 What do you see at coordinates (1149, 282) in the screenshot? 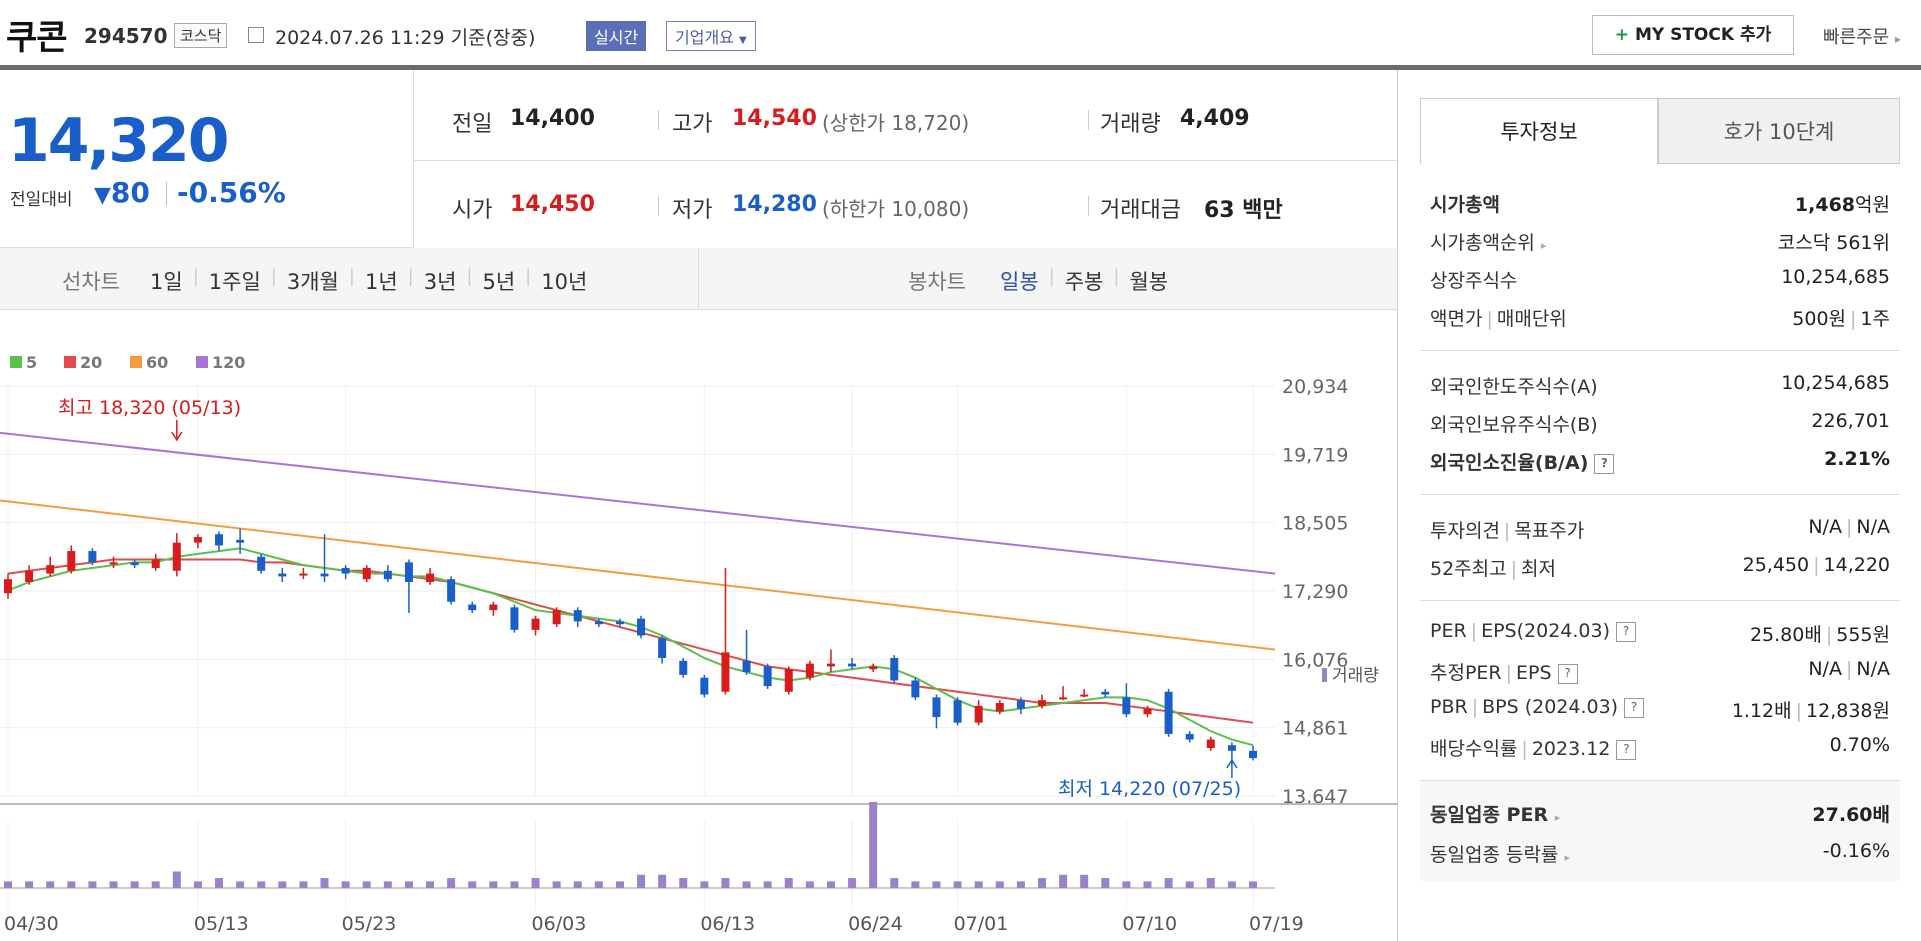
I see `candle-period-tab: 월봉` at bounding box center [1149, 282].